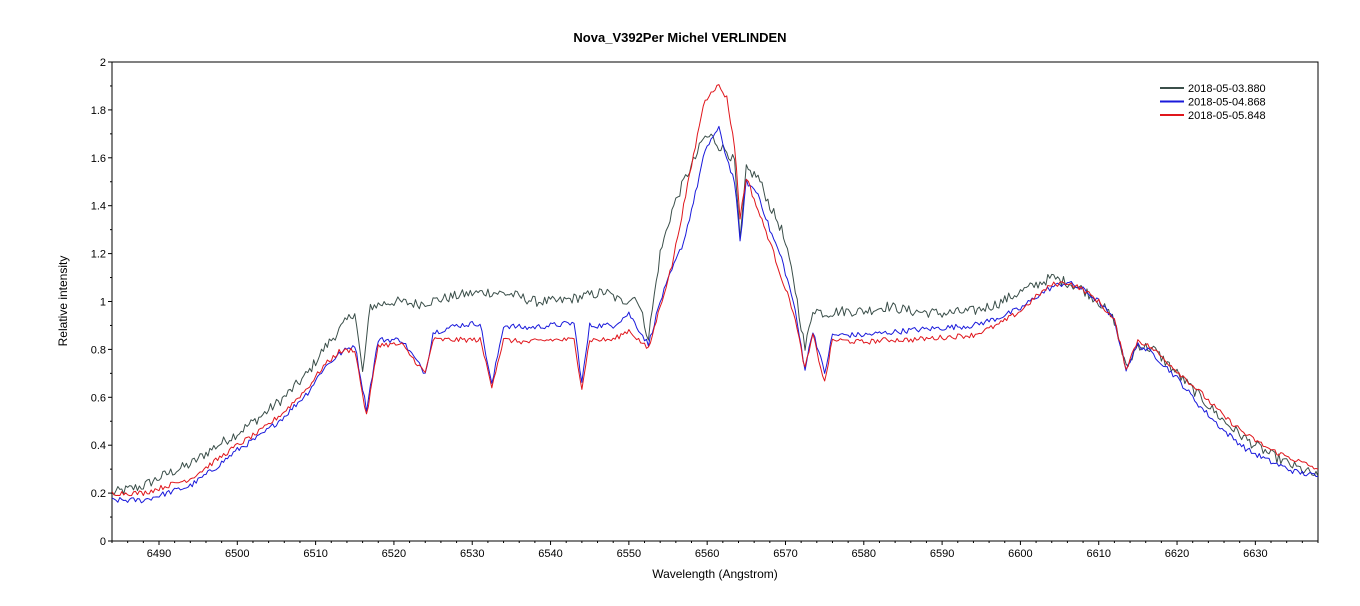 The image size is (1360, 606). I want to click on legend-label-0: 2018-05-03.880, so click(1227, 89).